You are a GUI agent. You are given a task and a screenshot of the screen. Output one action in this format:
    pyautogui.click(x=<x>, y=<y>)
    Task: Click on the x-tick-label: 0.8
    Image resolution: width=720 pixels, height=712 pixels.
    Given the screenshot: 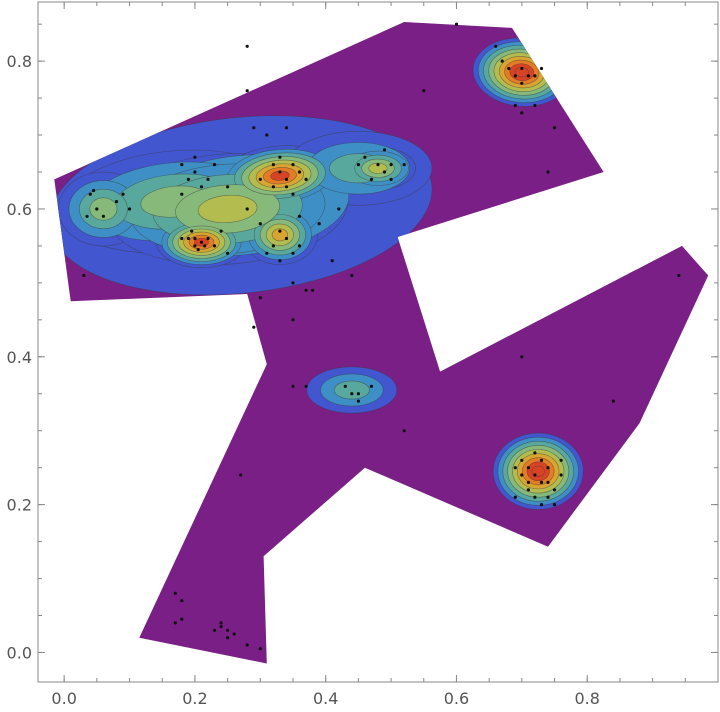 What is the action you would take?
    pyautogui.click(x=587, y=698)
    